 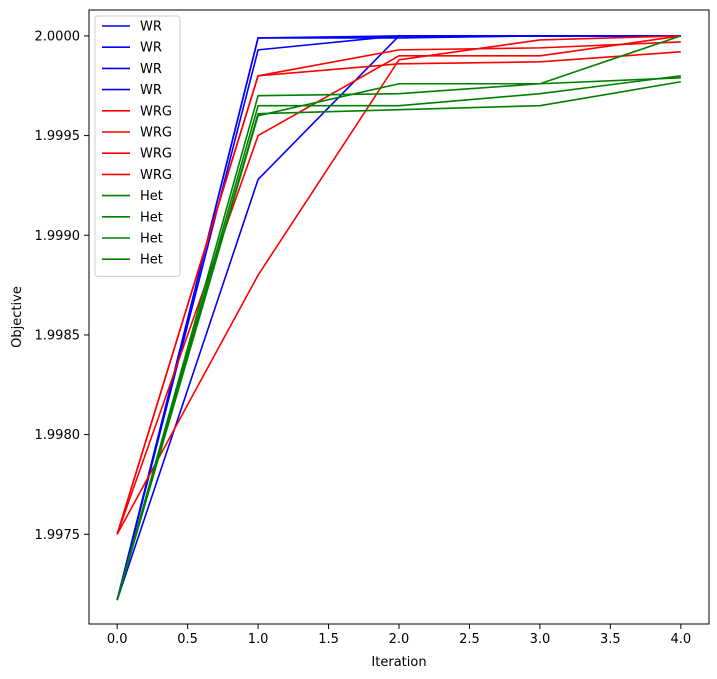 What do you see at coordinates (187, 639) in the screenshot?
I see `x-tick-label: 0.5` at bounding box center [187, 639].